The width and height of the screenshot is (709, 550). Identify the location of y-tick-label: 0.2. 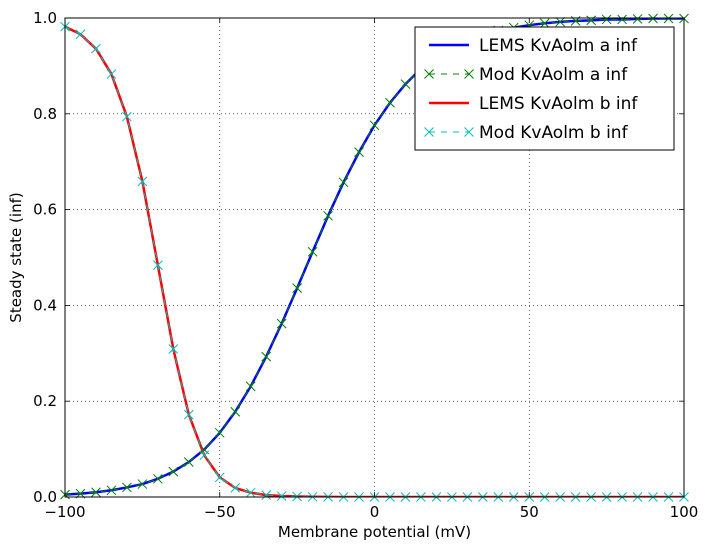
(45, 401).